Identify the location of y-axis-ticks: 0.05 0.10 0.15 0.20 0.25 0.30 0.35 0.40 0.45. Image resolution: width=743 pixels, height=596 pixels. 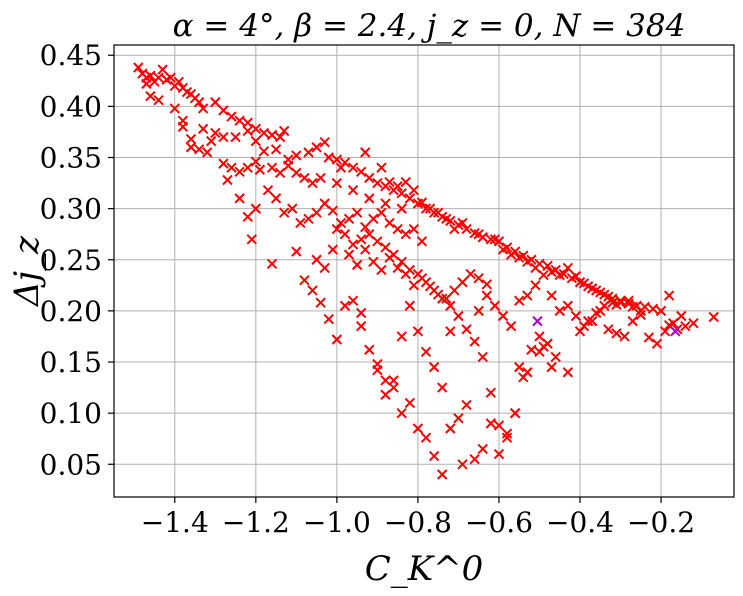
(77, 260).